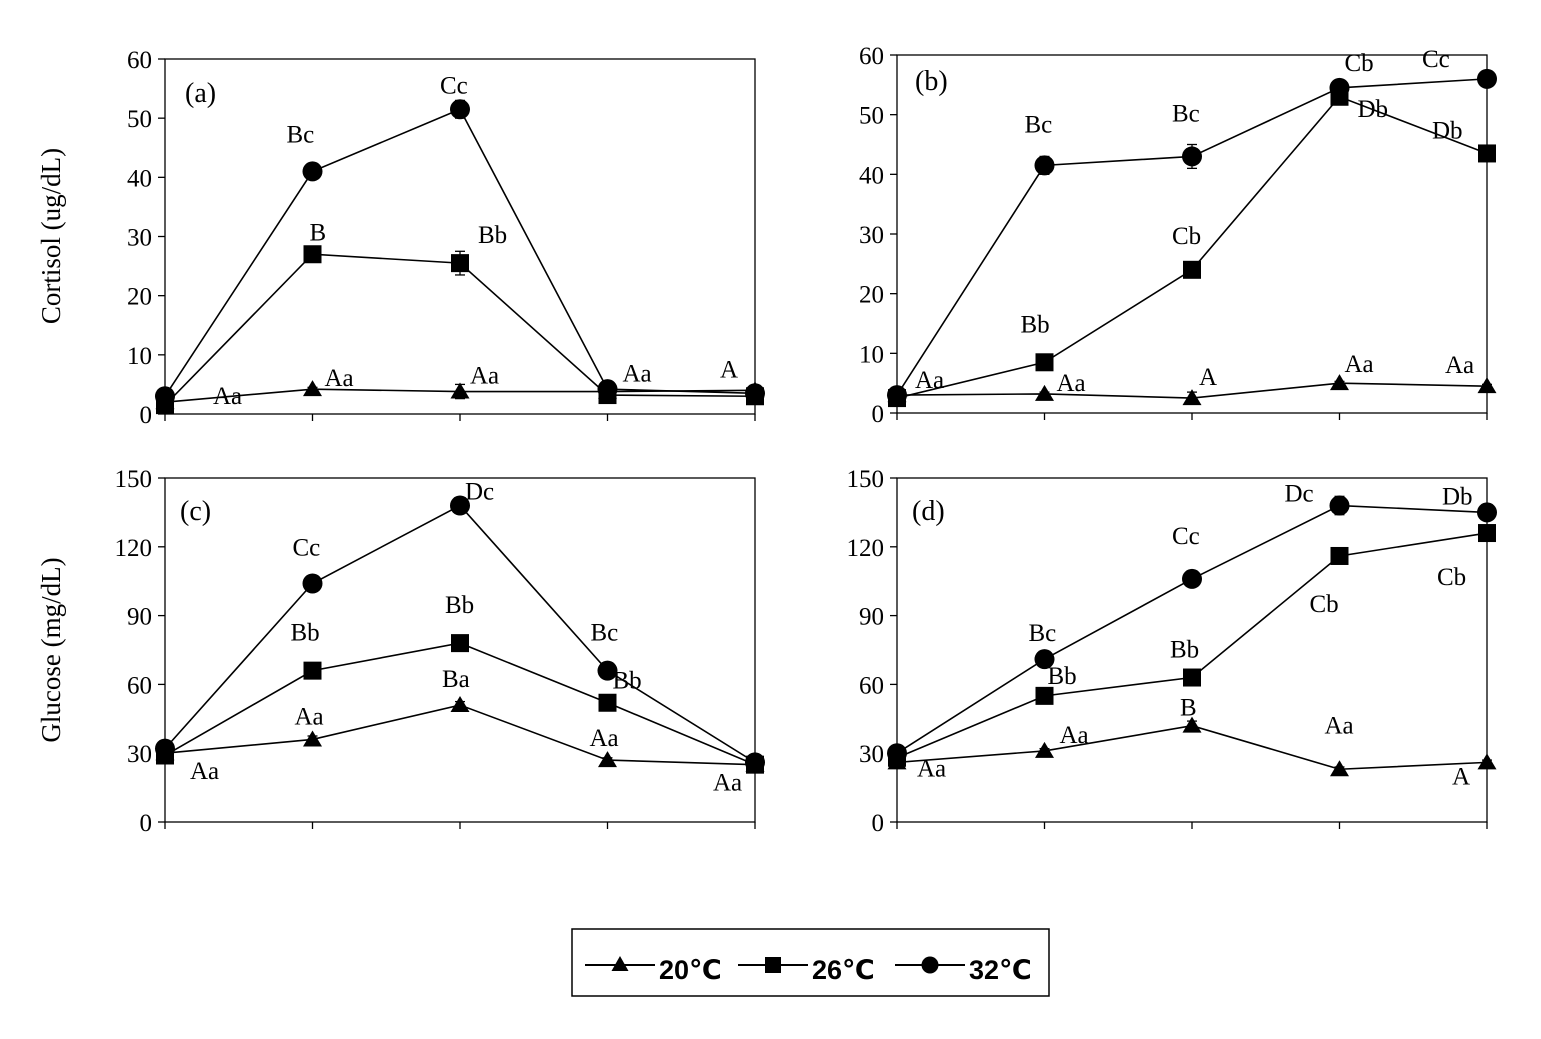 Image resolution: width=1541 pixels, height=1039 pixels. What do you see at coordinates (1186, 113) in the screenshot?
I see `data-label: Bc` at bounding box center [1186, 113].